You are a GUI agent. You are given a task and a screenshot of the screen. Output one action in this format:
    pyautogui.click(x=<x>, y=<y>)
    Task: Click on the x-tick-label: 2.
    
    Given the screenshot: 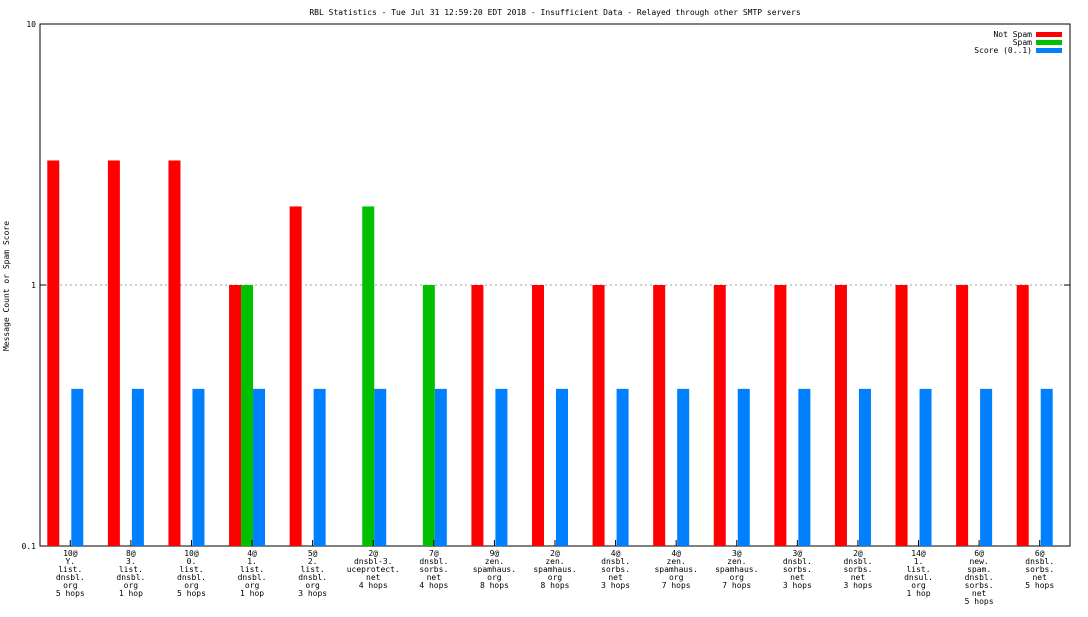 What is the action you would take?
    pyautogui.click(x=313, y=561)
    